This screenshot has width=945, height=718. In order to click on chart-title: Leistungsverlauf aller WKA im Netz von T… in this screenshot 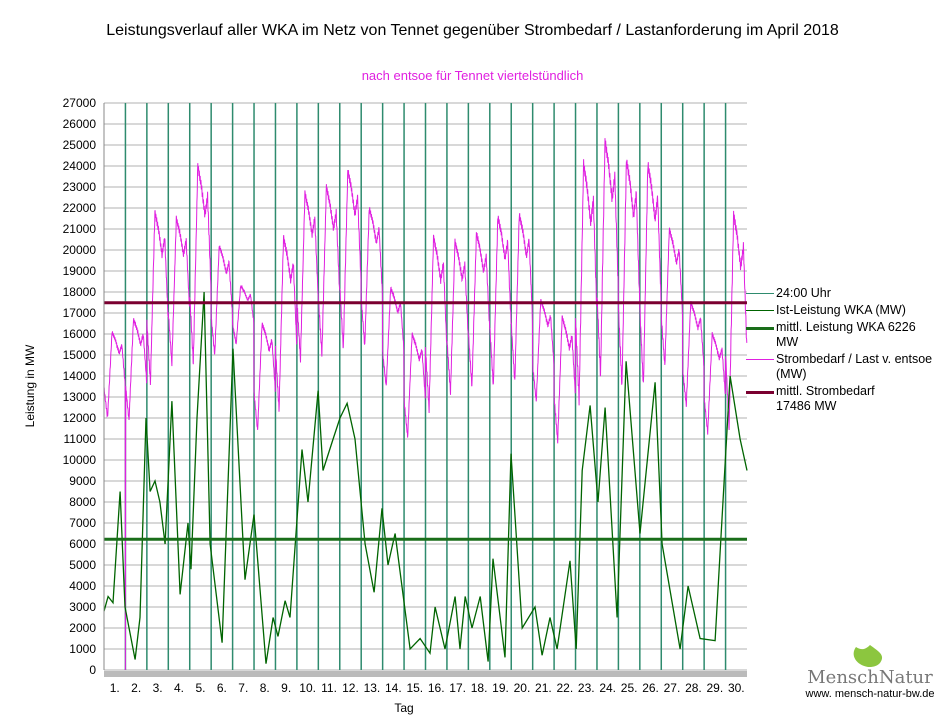, I will do `click(472, 30)`.